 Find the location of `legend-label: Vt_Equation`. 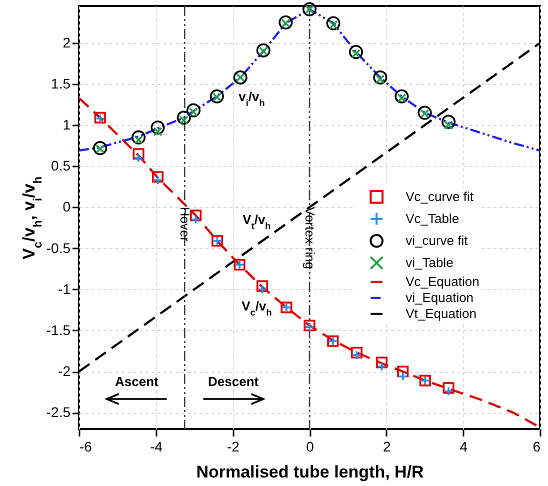

legend-label: Vt_Equation is located at coordinates (441, 313).